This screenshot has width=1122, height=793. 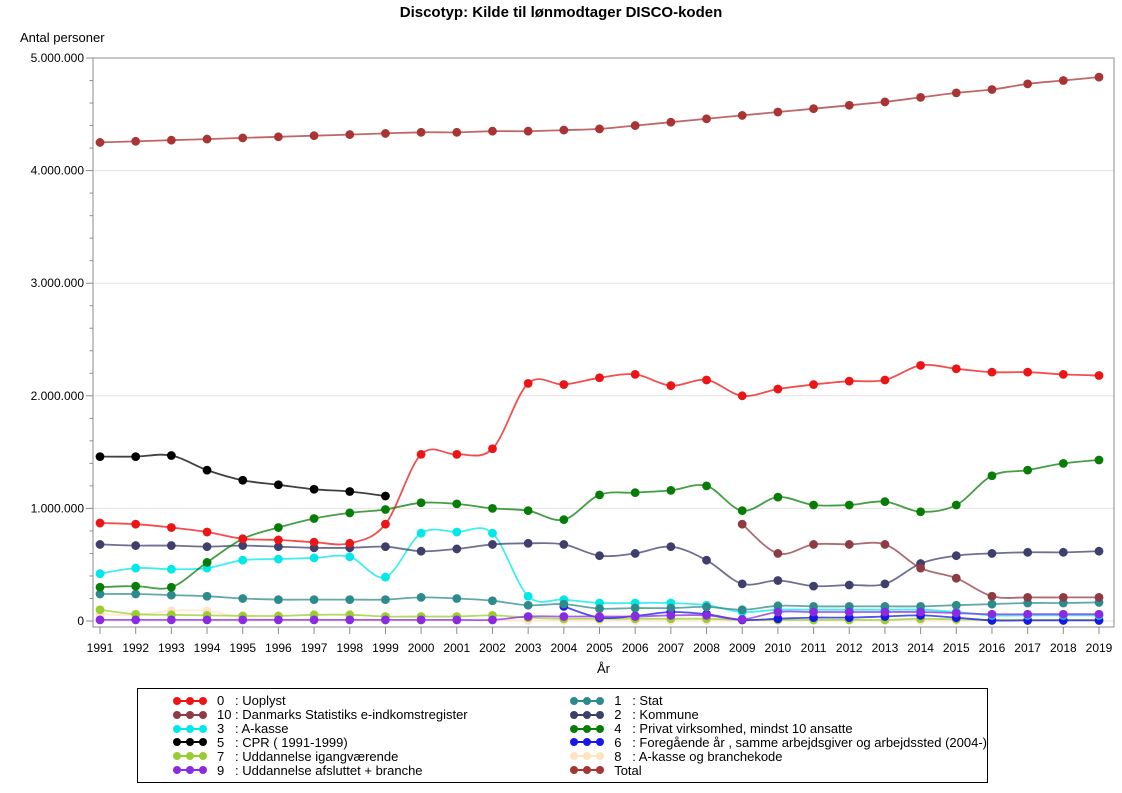 What do you see at coordinates (456, 648) in the screenshot?
I see `x-tick-label: 2001` at bounding box center [456, 648].